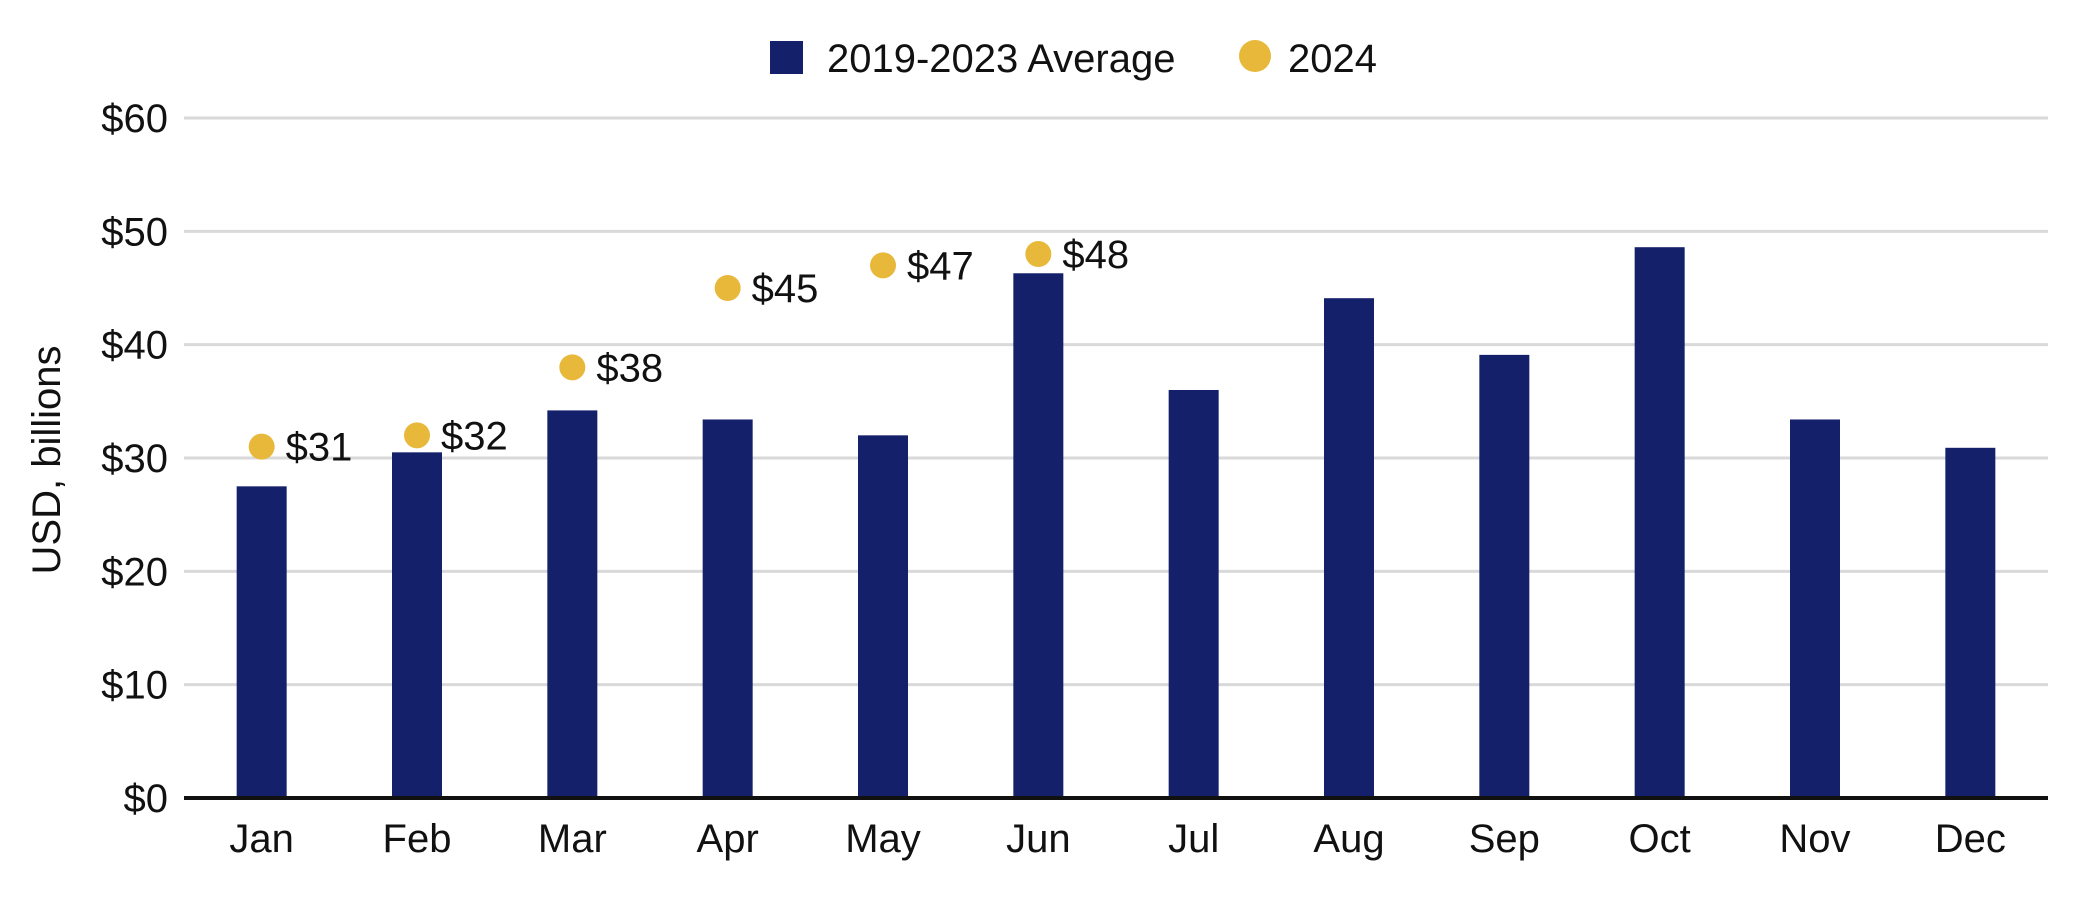 The image size is (2084, 918). What do you see at coordinates (883, 265) in the screenshot?
I see `point-may` at bounding box center [883, 265].